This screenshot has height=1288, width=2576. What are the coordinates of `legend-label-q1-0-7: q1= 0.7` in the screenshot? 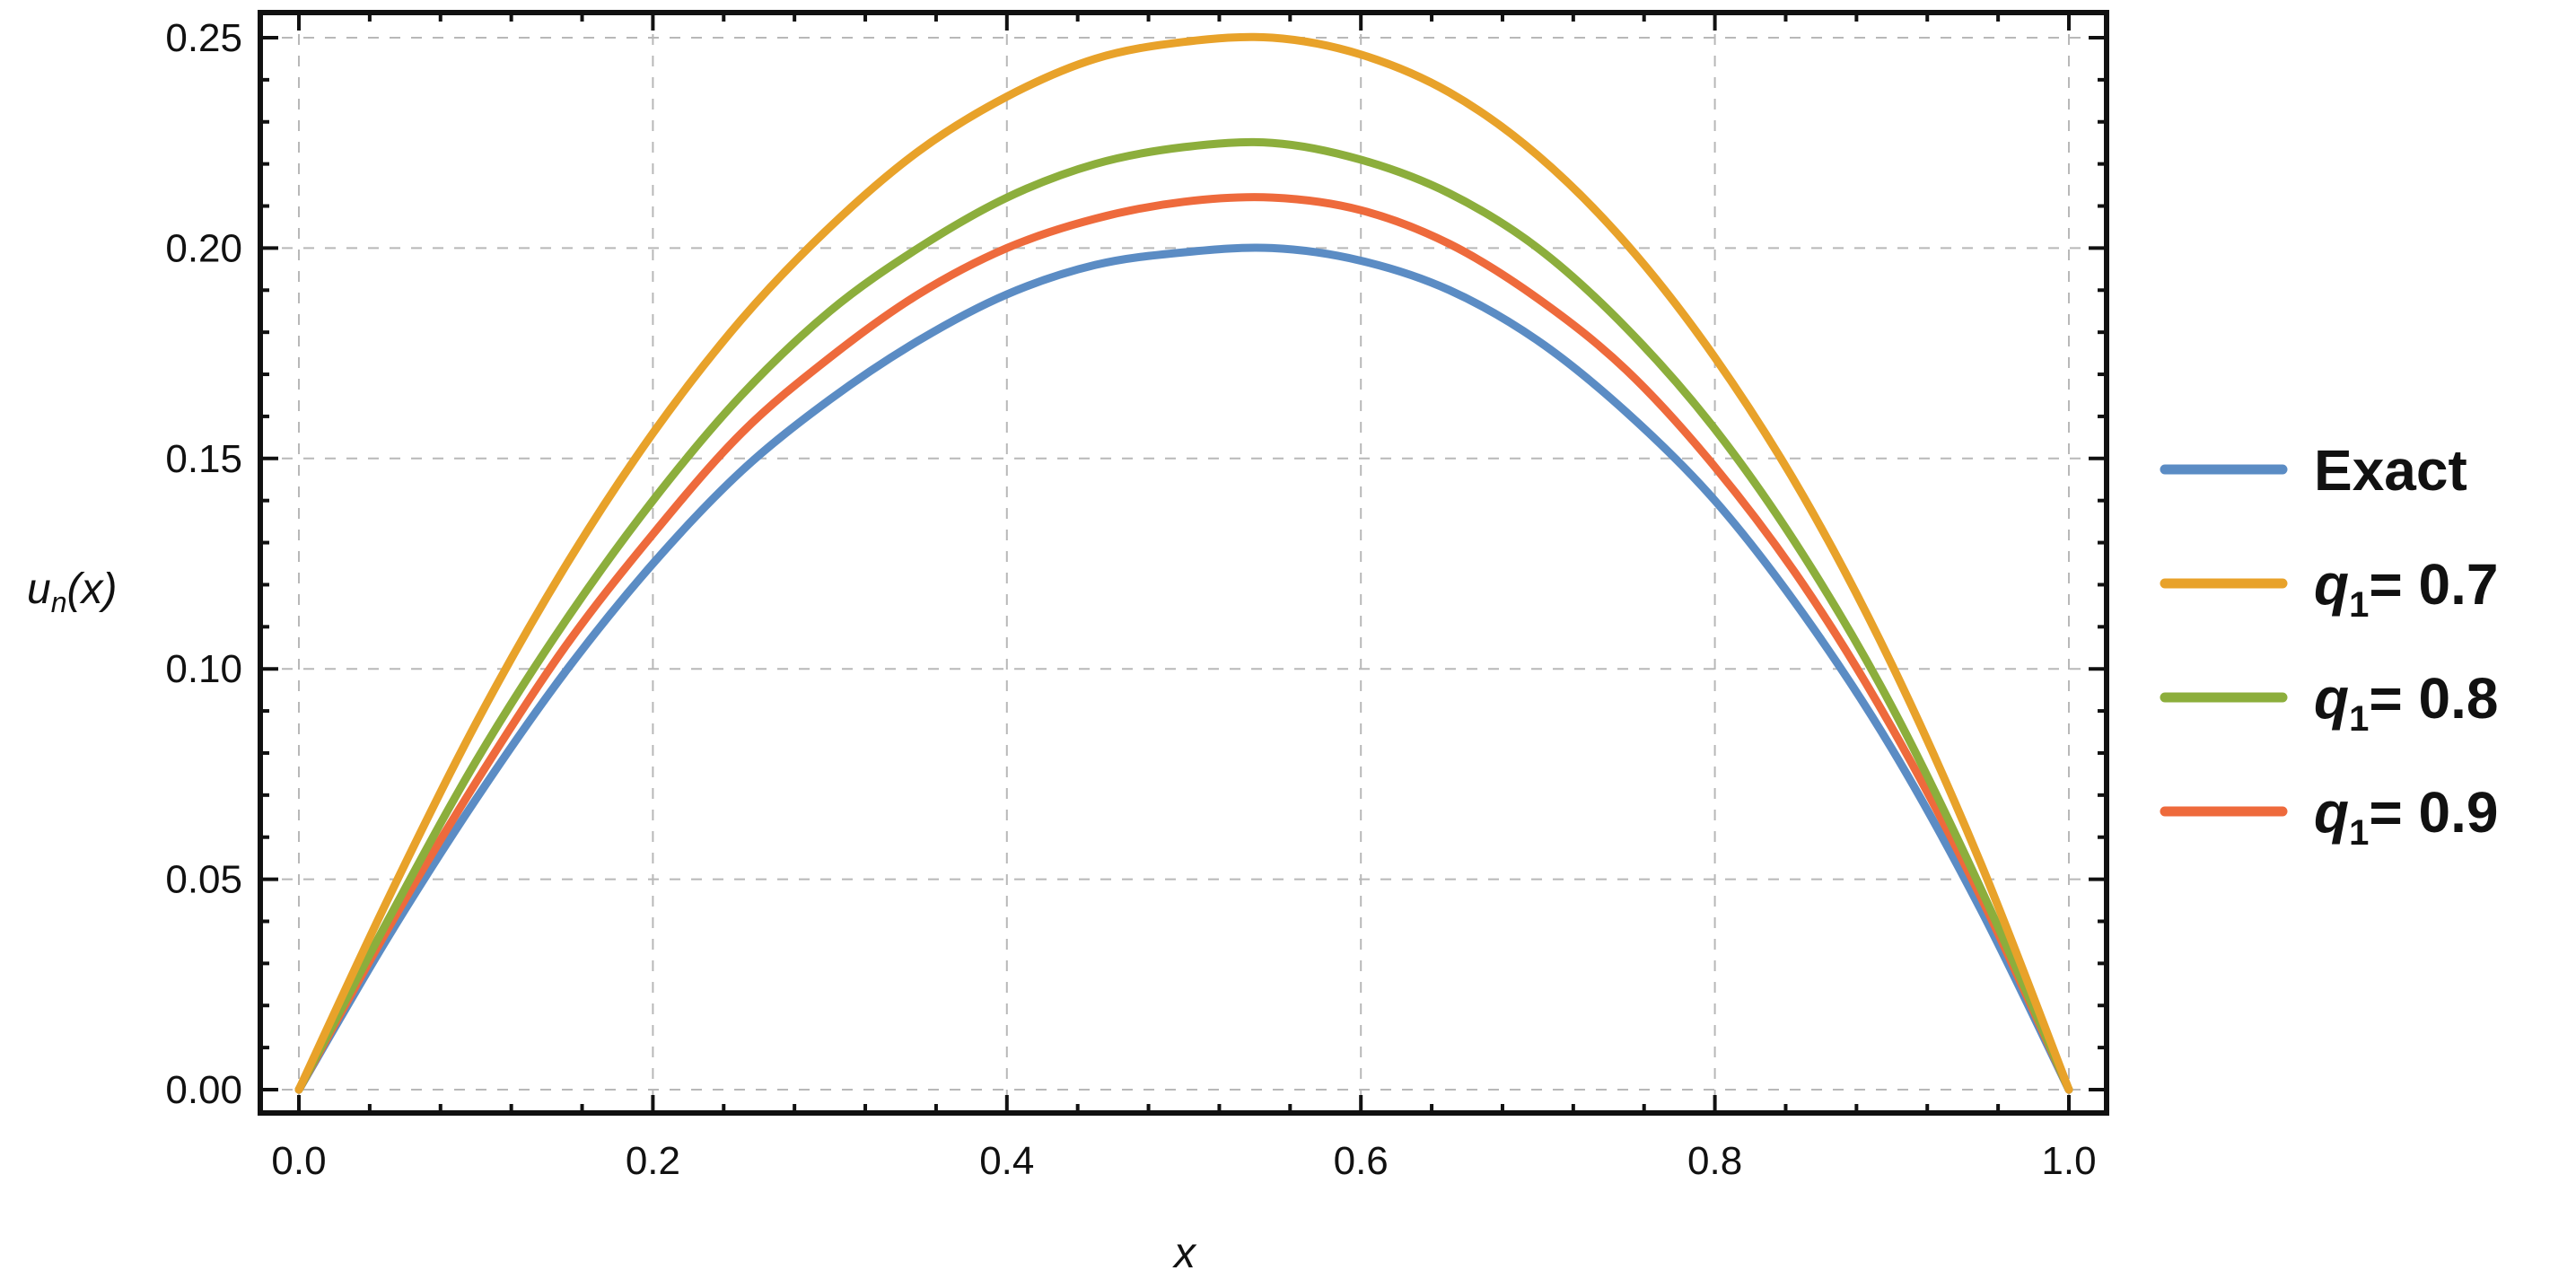 It's located at (2406, 588).